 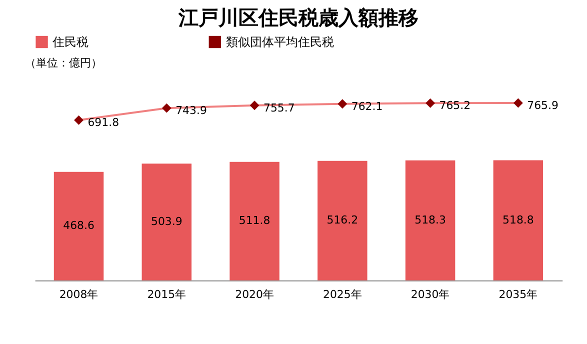 What do you see at coordinates (166, 294) in the screenshot?
I see `x-tick-label: 2015年` at bounding box center [166, 294].